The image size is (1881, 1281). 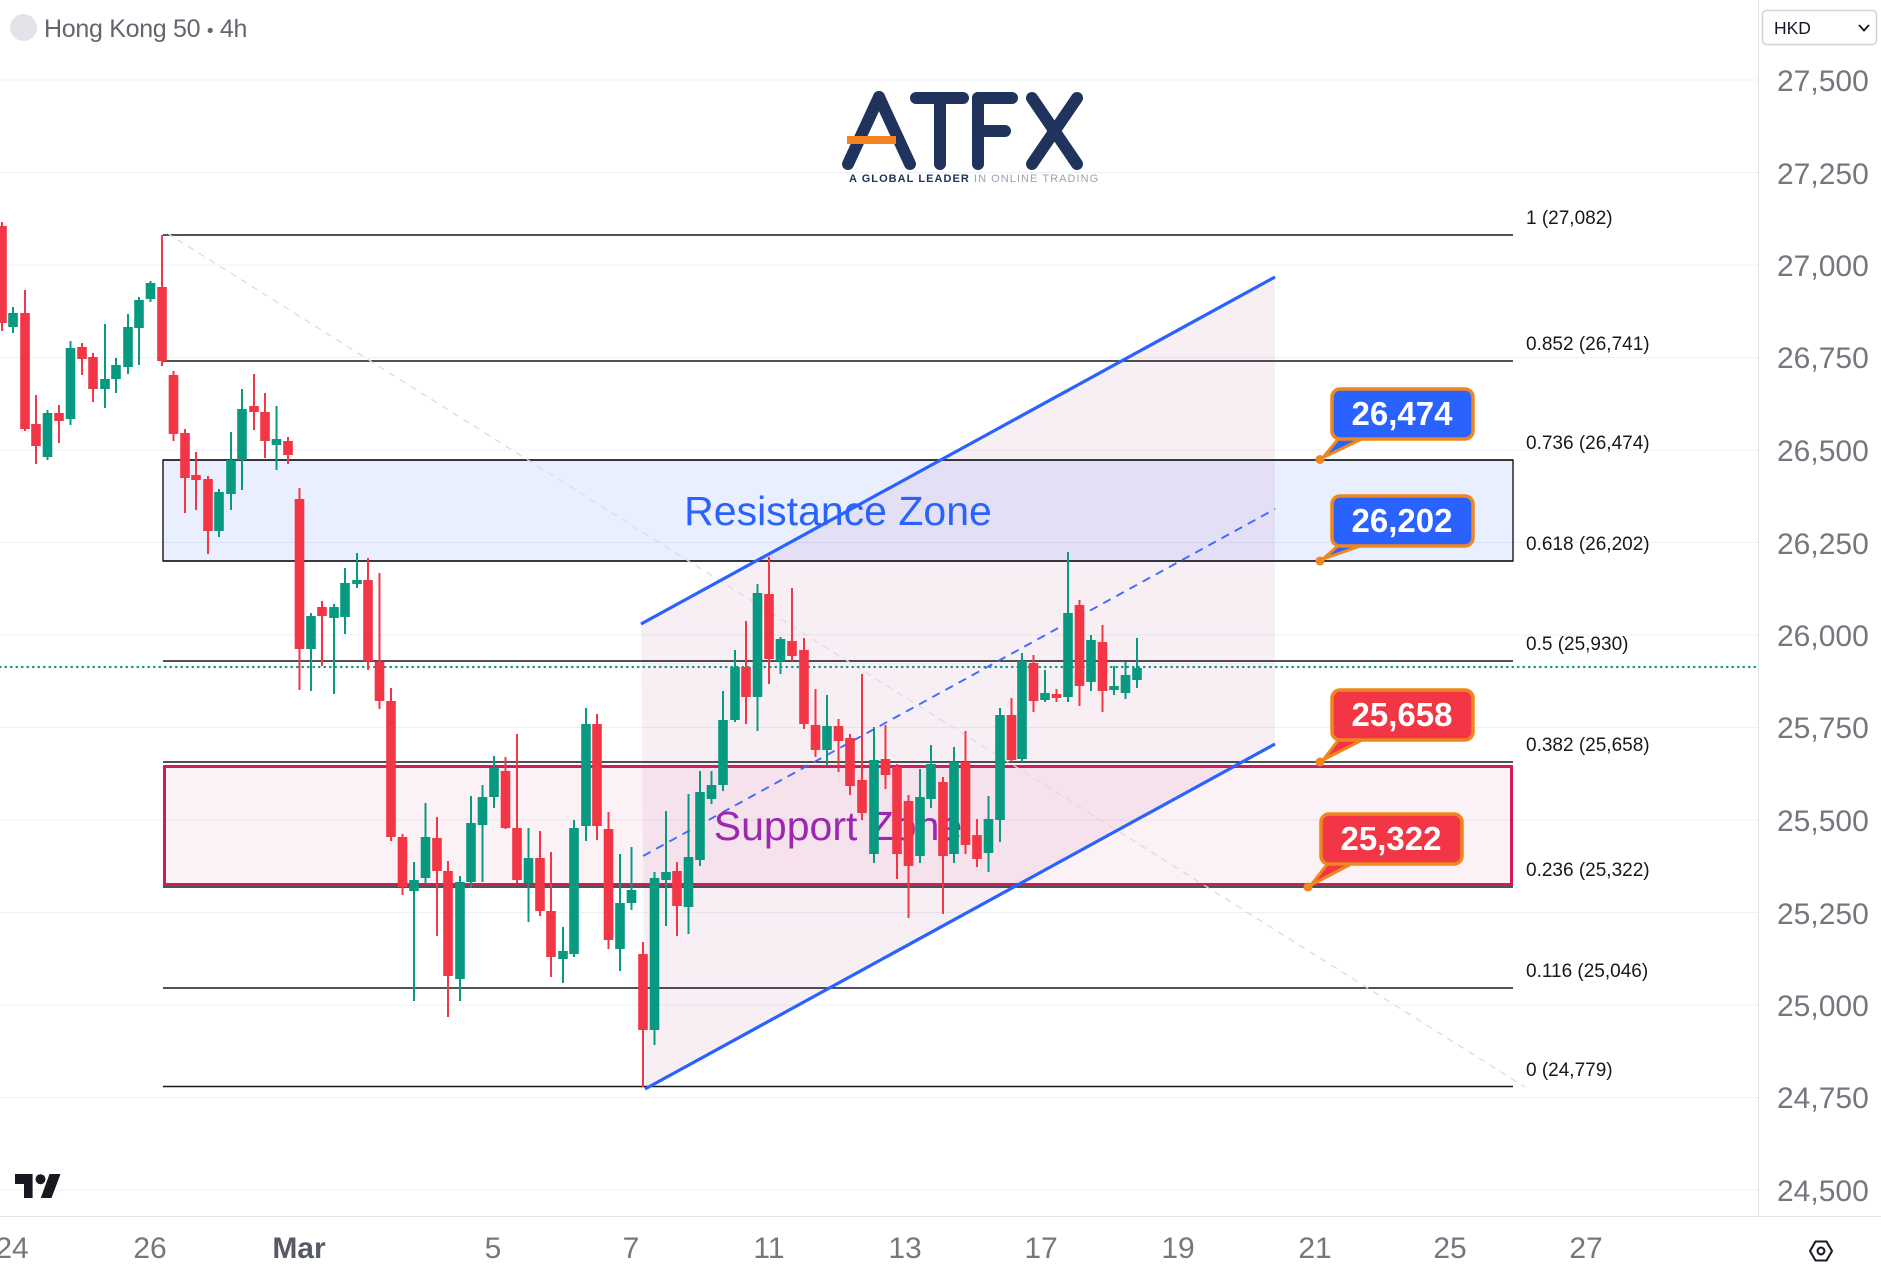 I want to click on svg-text: 25,658, so click(x=1402, y=714).